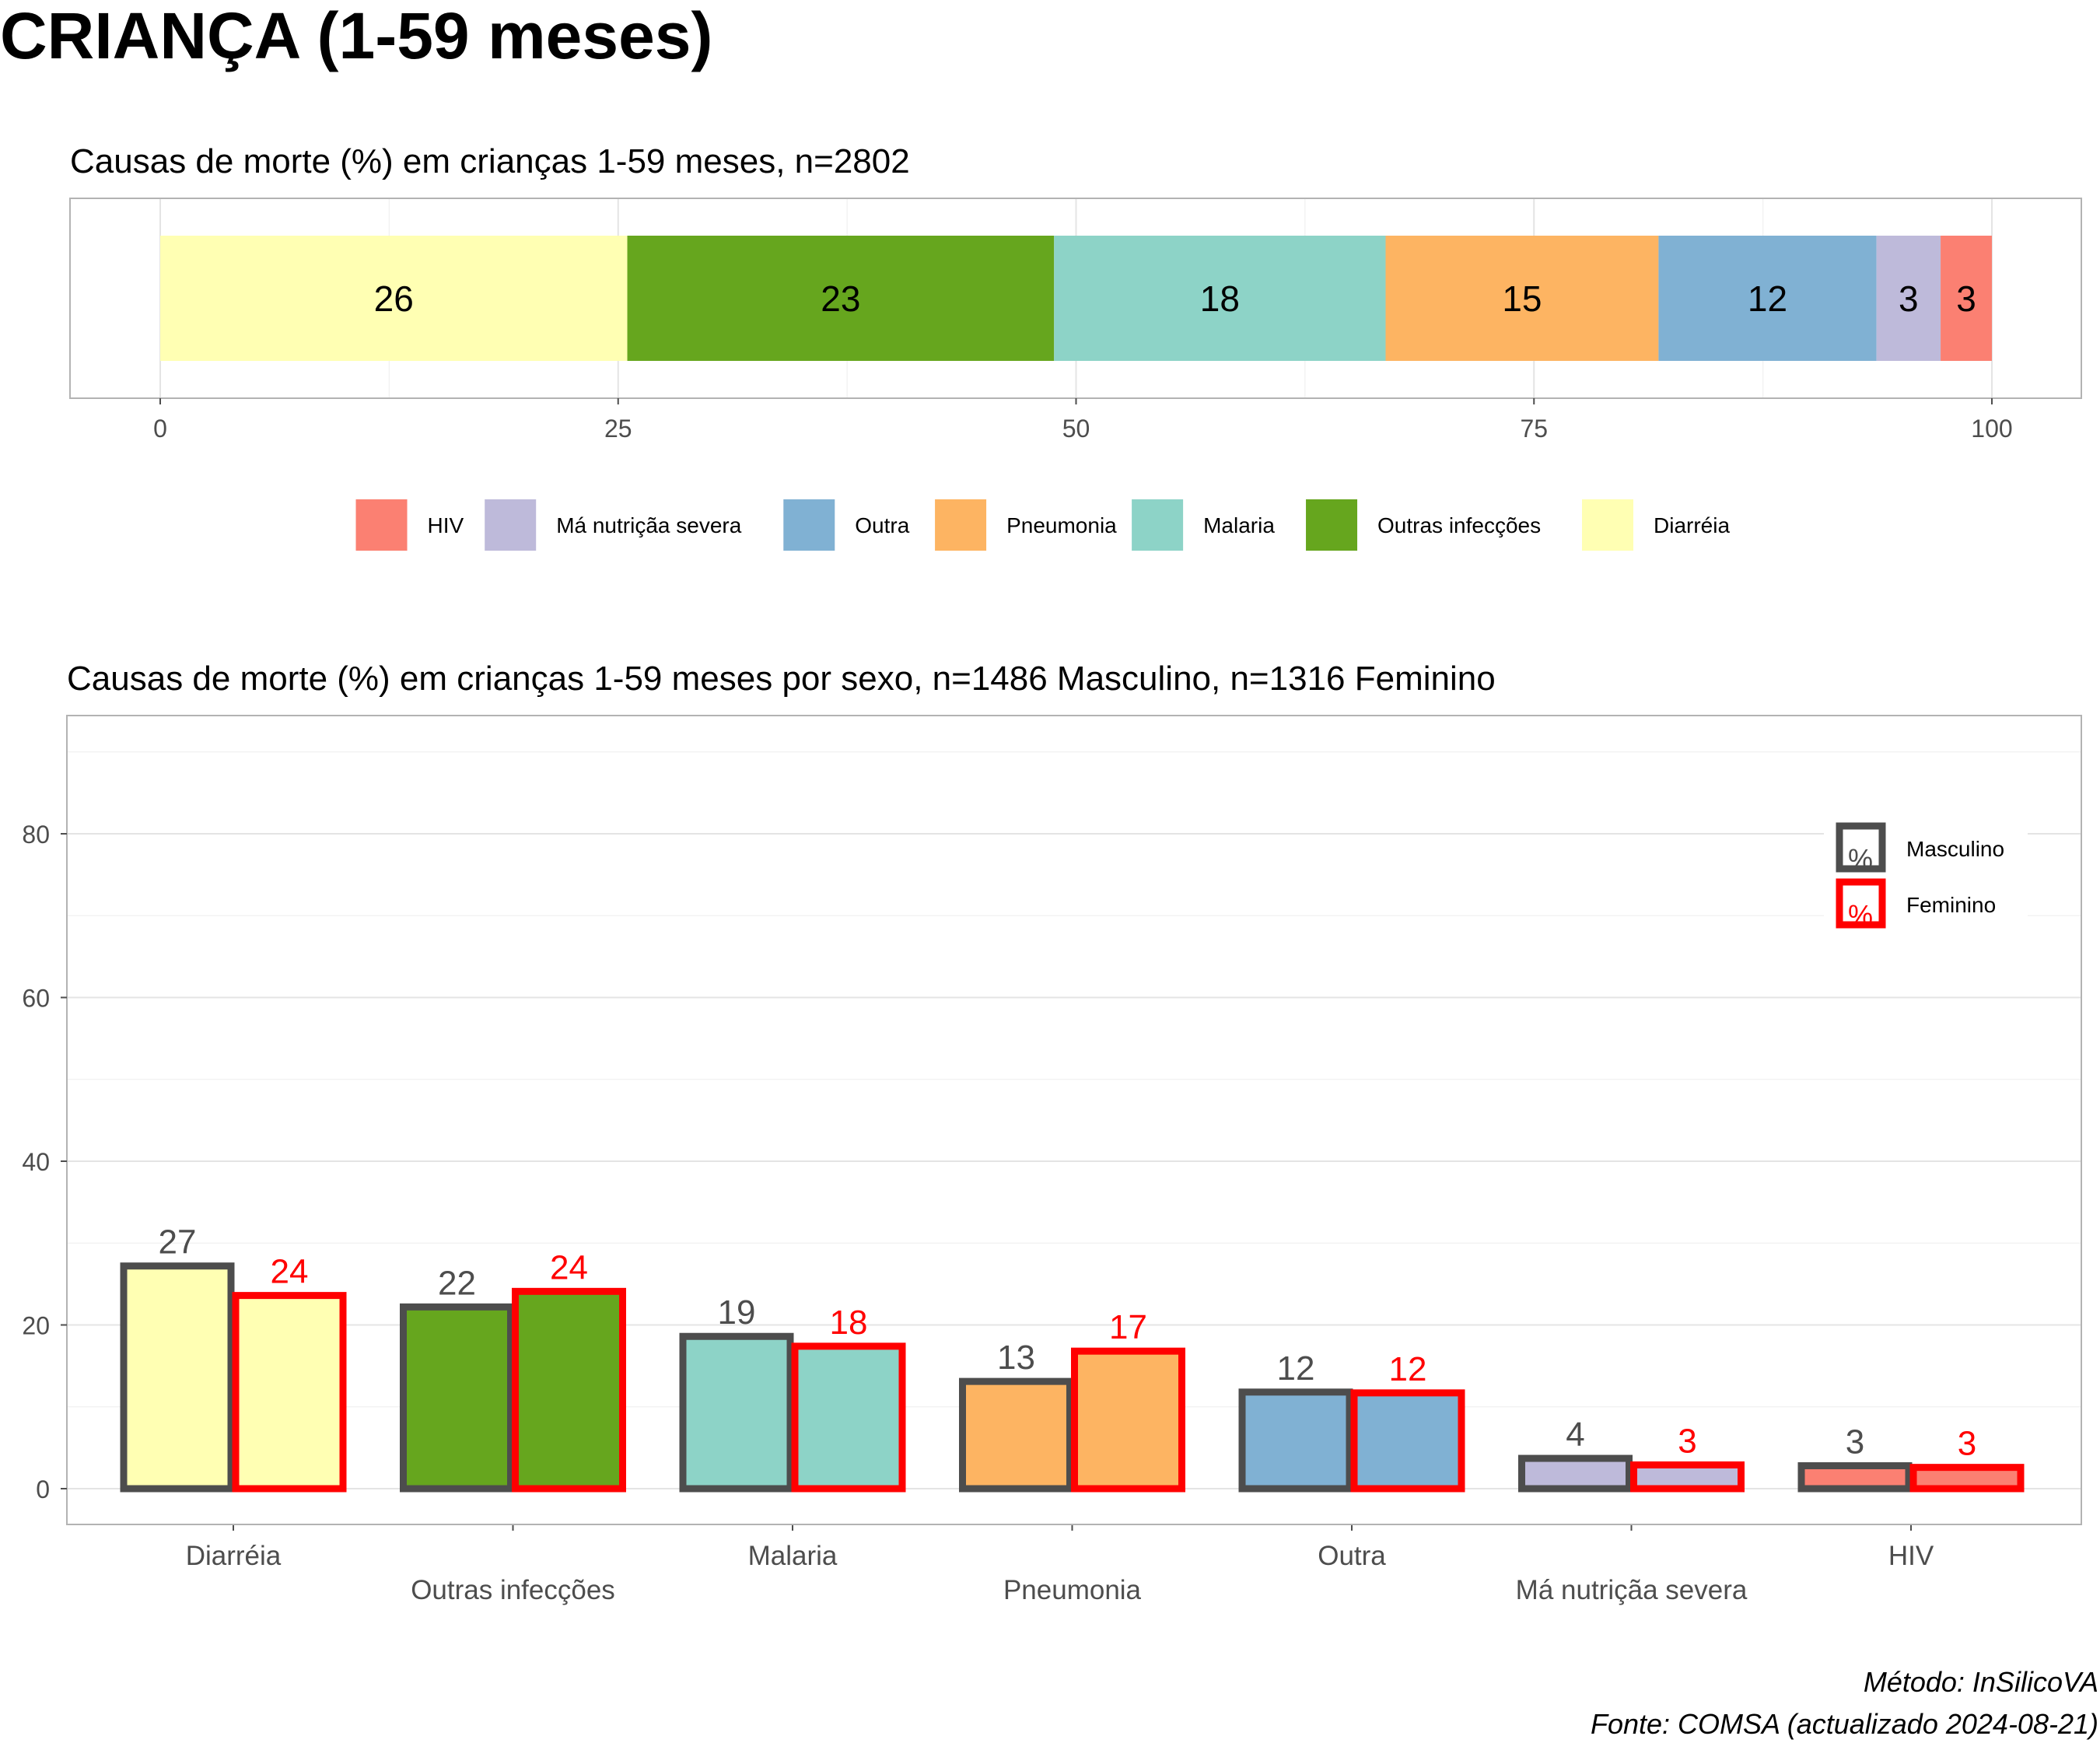  I want to click on data-label-masculino-outra: 12, so click(1296, 1369).